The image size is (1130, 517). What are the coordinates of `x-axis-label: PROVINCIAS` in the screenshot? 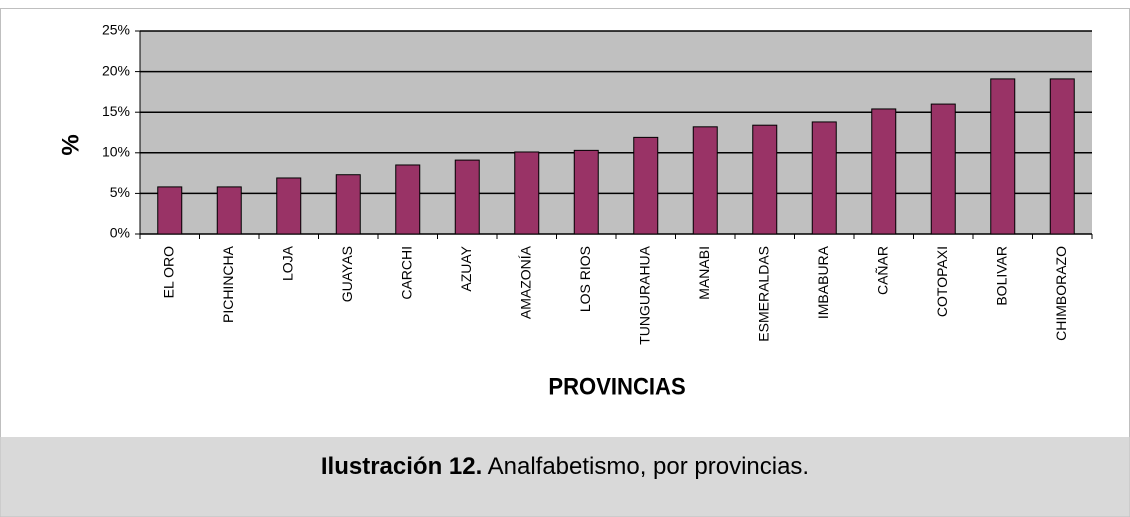 It's located at (616, 385).